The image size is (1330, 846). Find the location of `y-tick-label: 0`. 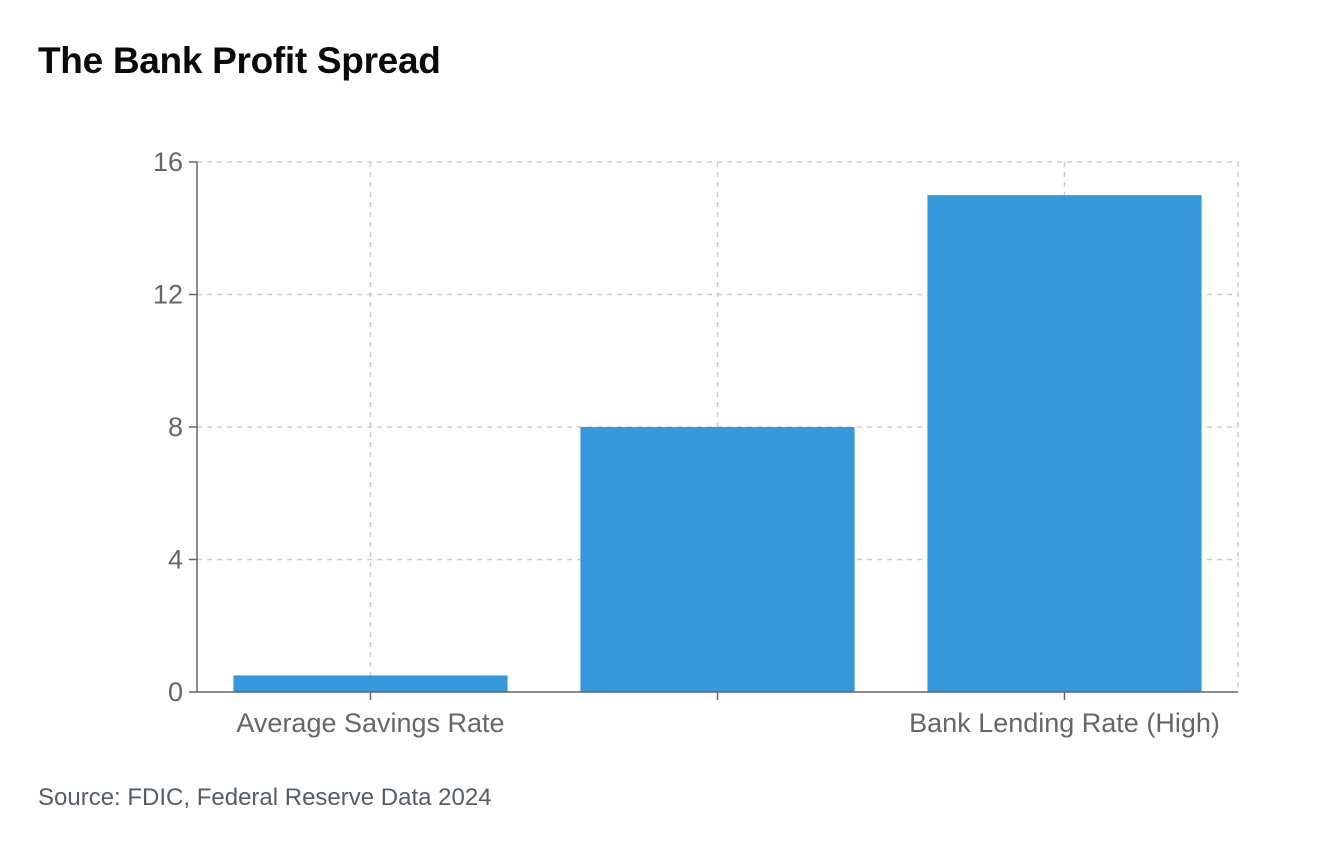

y-tick-label: 0 is located at coordinates (175, 692).